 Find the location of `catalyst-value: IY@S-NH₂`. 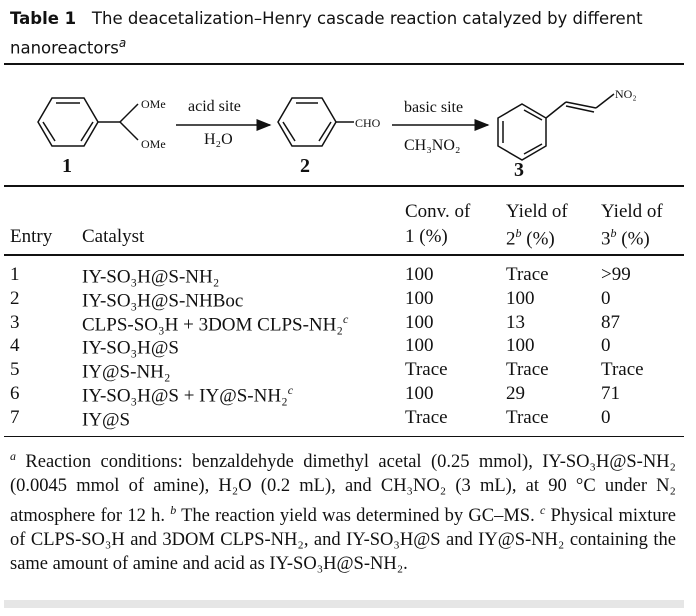

catalyst-value: IY@S-NH₂ is located at coordinates (126, 372).